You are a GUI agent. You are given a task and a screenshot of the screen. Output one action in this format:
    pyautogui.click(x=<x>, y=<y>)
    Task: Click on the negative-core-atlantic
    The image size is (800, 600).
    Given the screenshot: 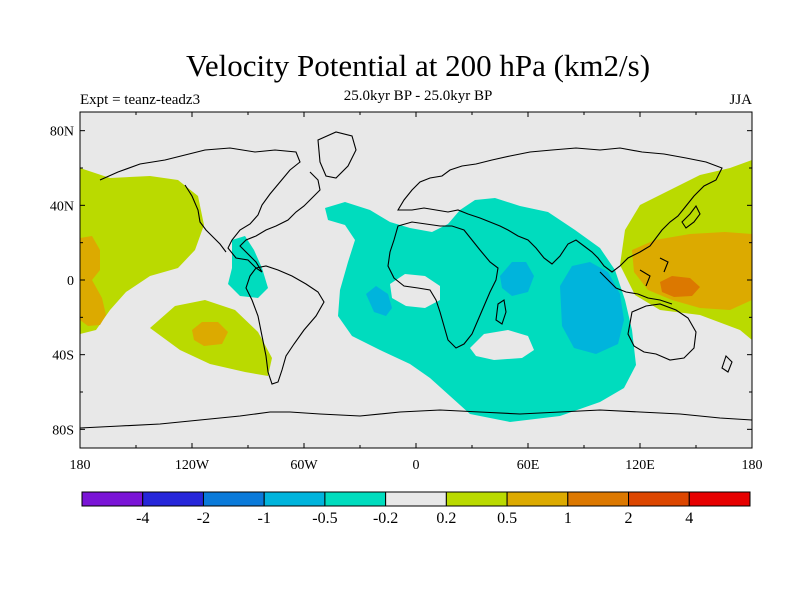 What is the action you would take?
    pyautogui.click(x=379, y=301)
    